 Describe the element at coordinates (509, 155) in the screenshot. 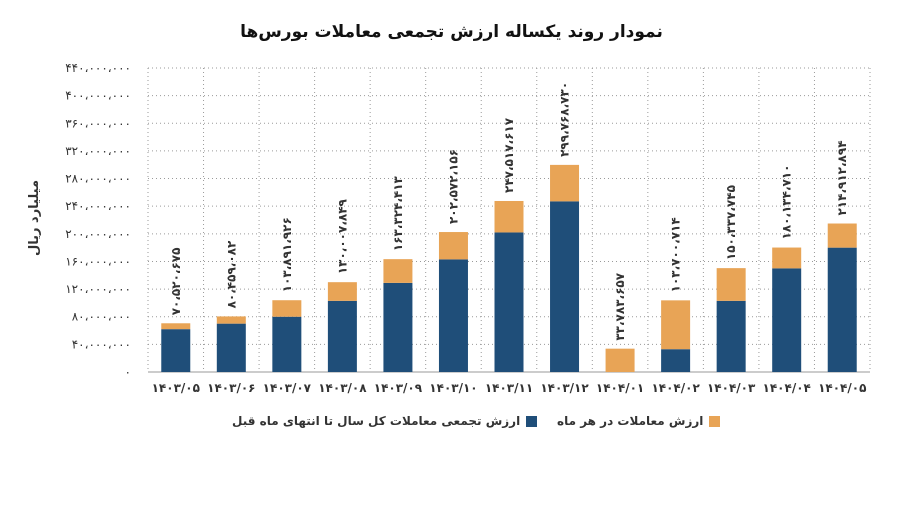

I see `total-data-label: ۲۴۷،۵۱۷،۶۱۷` at that location.